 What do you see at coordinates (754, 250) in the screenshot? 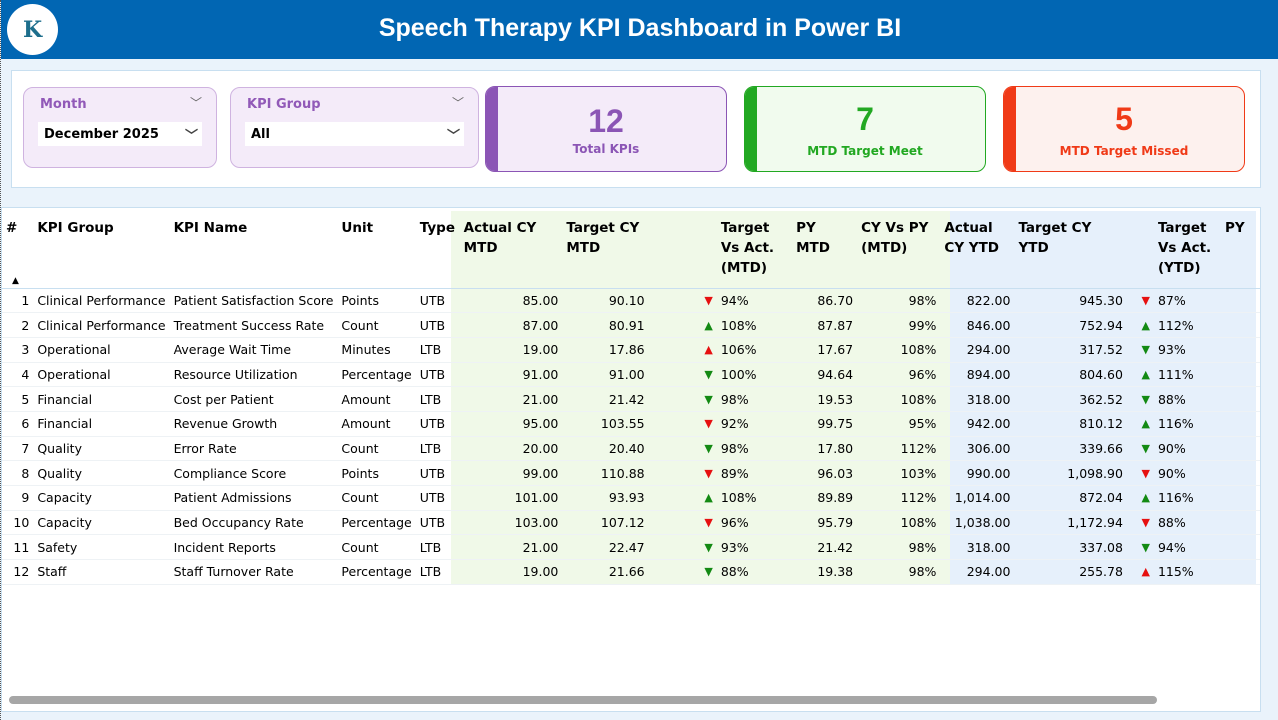
I see `column-header: Target Vs Act. (MTD)` at bounding box center [754, 250].